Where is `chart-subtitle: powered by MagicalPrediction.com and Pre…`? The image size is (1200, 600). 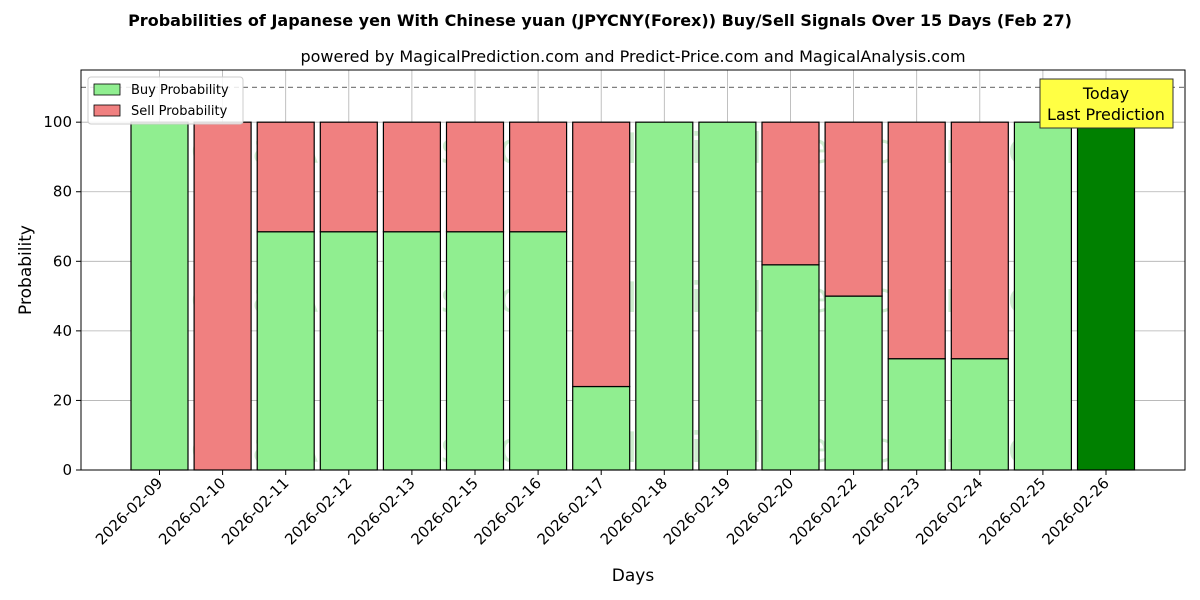 chart-subtitle: powered by MagicalPrediction.com and Pre… is located at coordinates (632, 56).